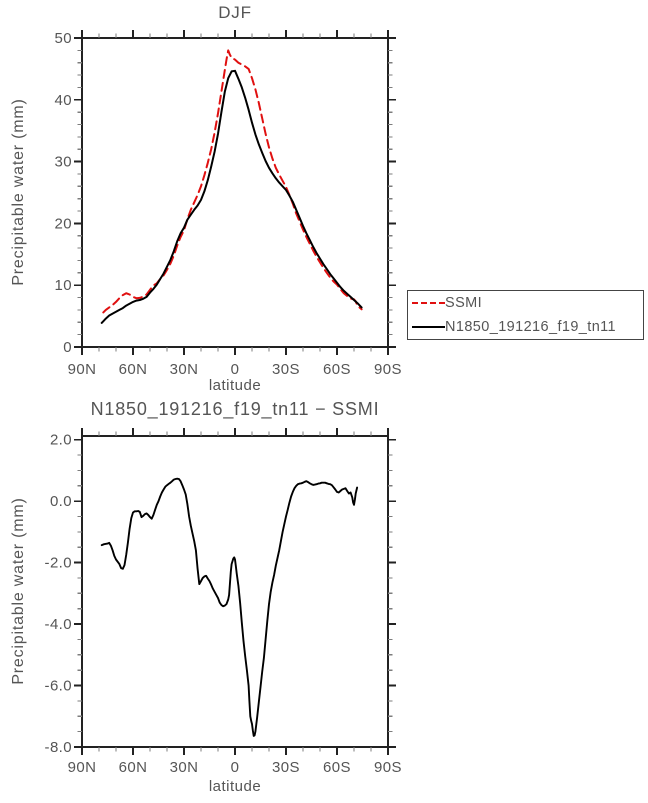 Image resolution: width=648 pixels, height=803 pixels. I want to click on top-chart-xlabel: latitude, so click(235, 385).